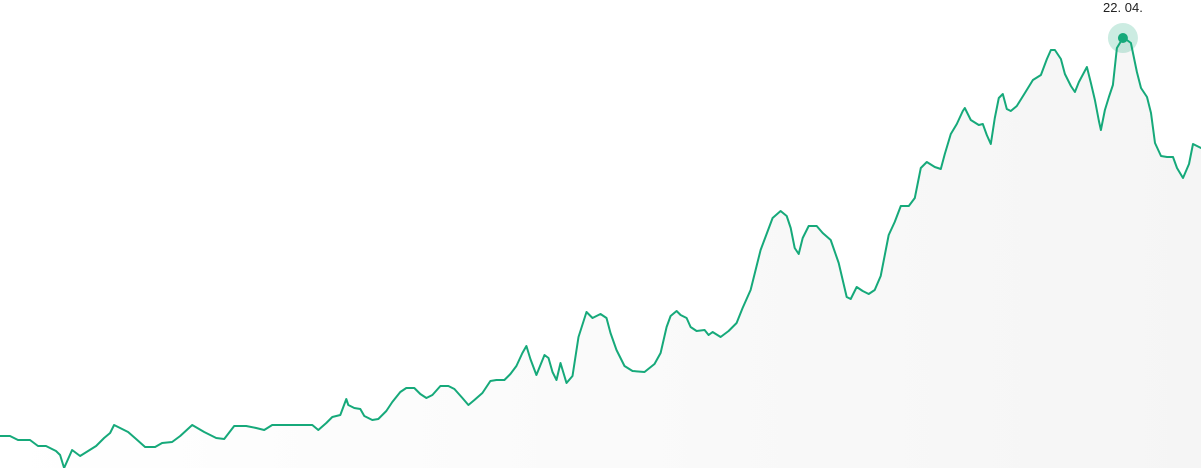 This screenshot has height=468, width=1201. Describe the element at coordinates (1123, 26) in the screenshot. I see `highlight-marker: 22. 04.` at that location.